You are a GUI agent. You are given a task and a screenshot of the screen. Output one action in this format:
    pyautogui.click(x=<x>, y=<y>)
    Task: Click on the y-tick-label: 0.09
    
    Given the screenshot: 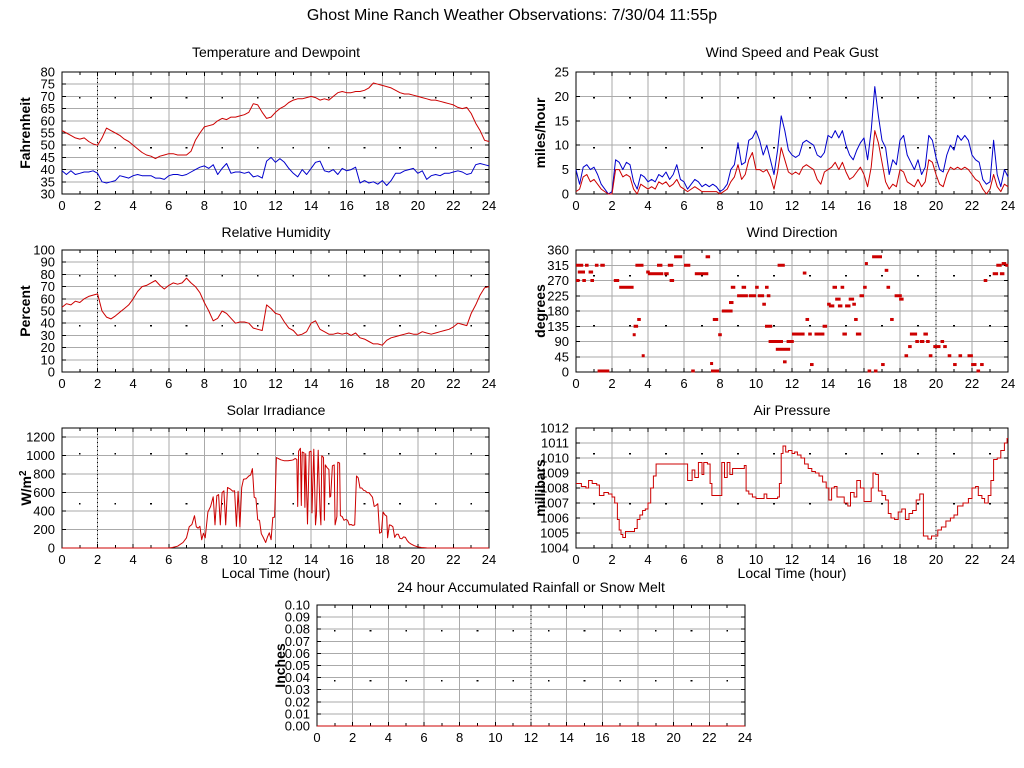 What is the action you would take?
    pyautogui.click(x=297, y=617)
    